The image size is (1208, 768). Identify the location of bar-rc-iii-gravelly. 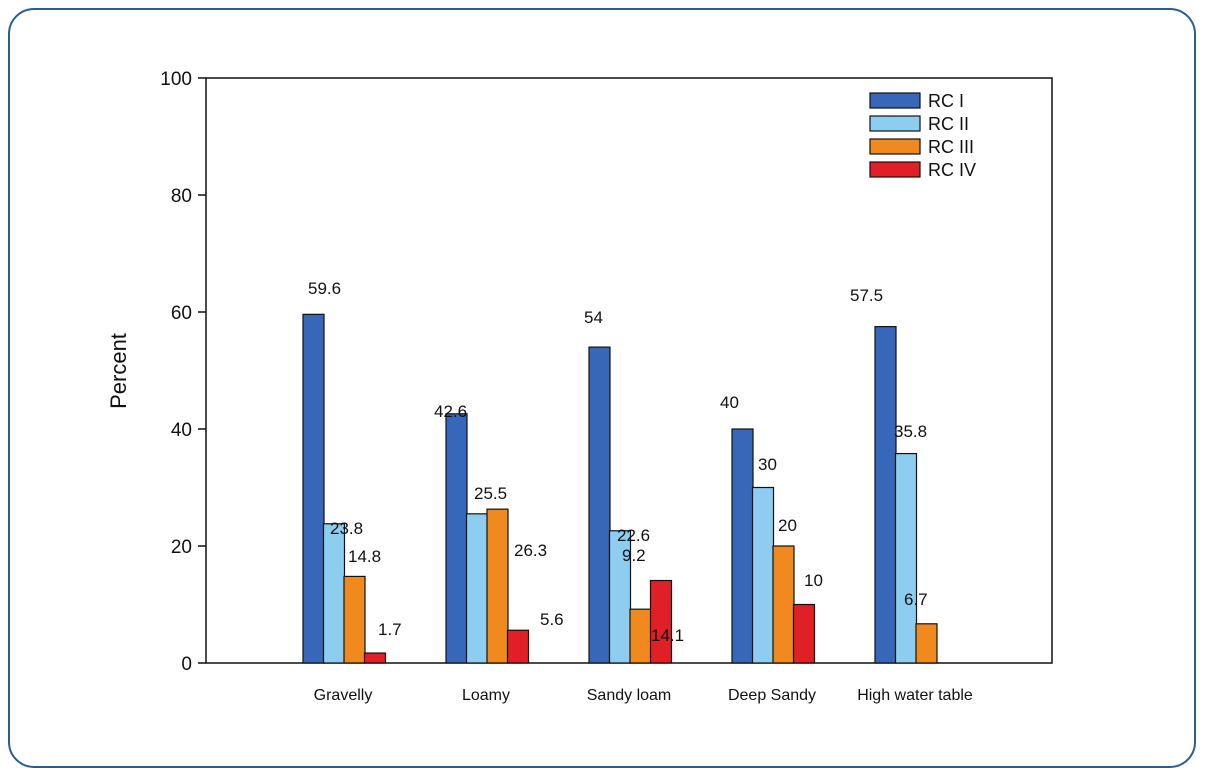
(354, 619).